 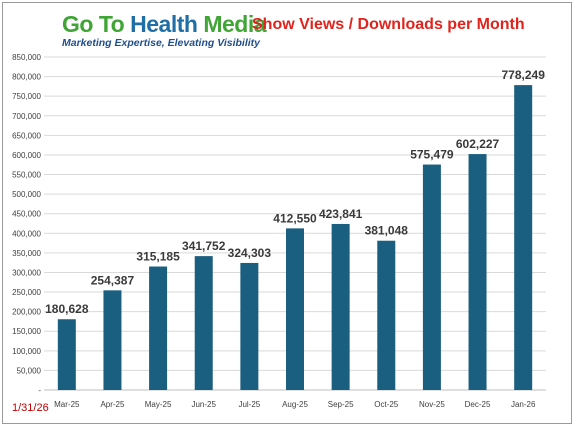 I want to click on x-tick-label: Jul-25, so click(x=249, y=404).